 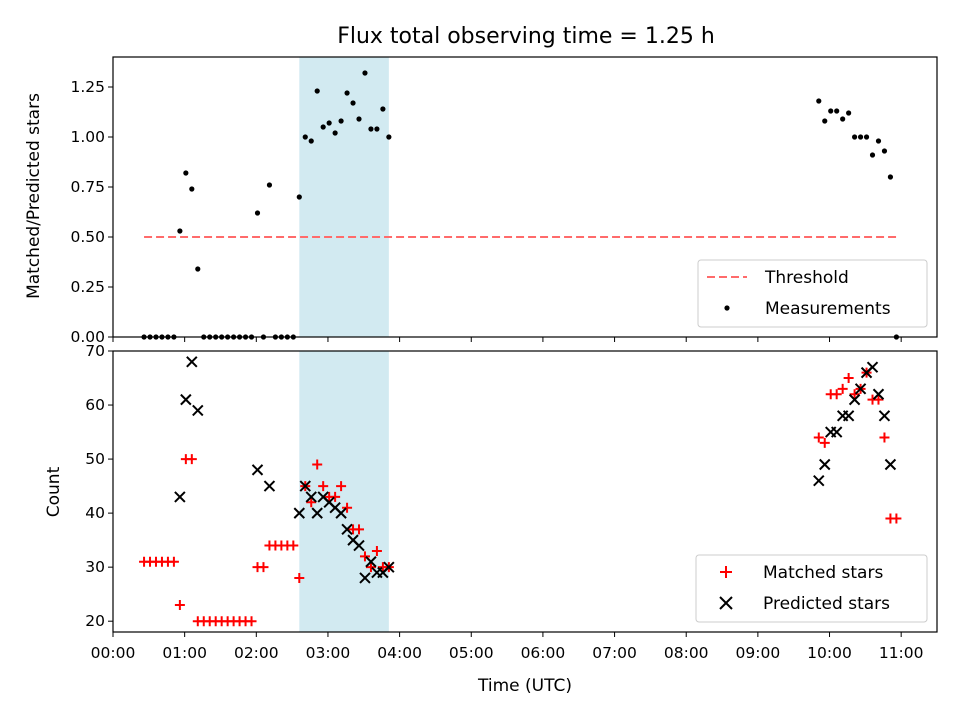 What do you see at coordinates (344, 197) in the screenshot?
I see `top-highlight-span` at bounding box center [344, 197].